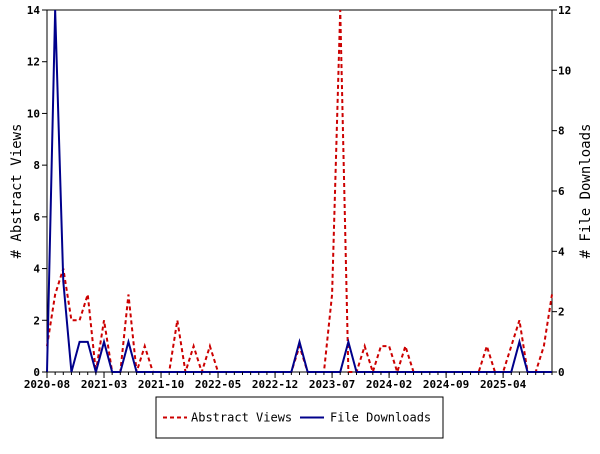 Image resolution: width=600 pixels, height=454 pixels. Describe the element at coordinates (36, 217) in the screenshot. I see `y-tick-label: 6` at that location.